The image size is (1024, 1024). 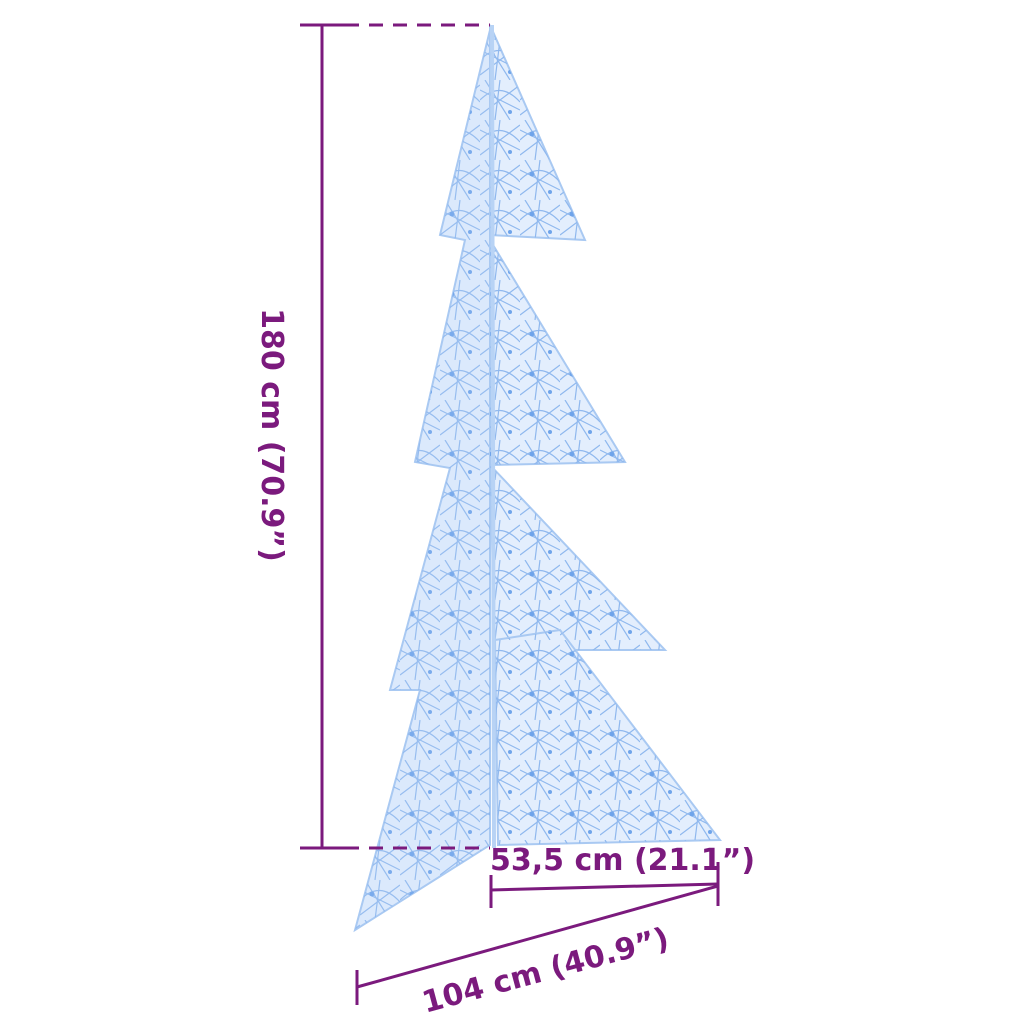 What do you see at coordinates (622, 860) in the screenshot?
I see `depth-label: 53,5 cm (21.1”)` at bounding box center [622, 860].